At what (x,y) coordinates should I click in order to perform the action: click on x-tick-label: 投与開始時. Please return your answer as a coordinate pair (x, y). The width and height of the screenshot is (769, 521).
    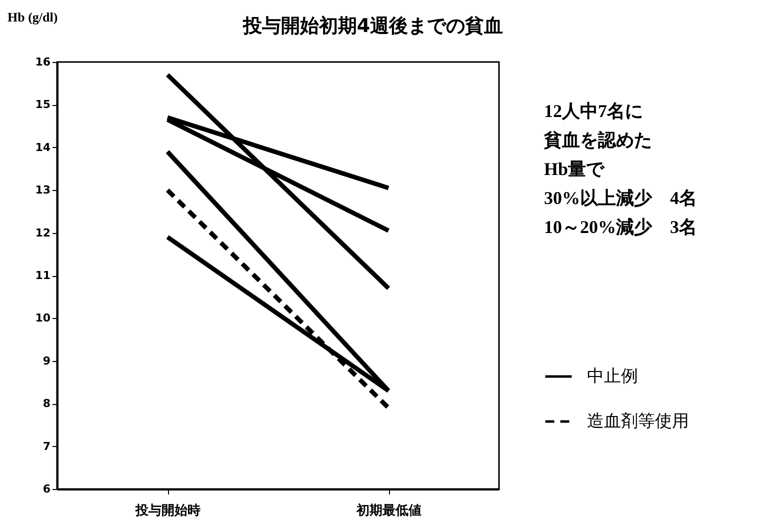
    Looking at the image, I should click on (167, 511).